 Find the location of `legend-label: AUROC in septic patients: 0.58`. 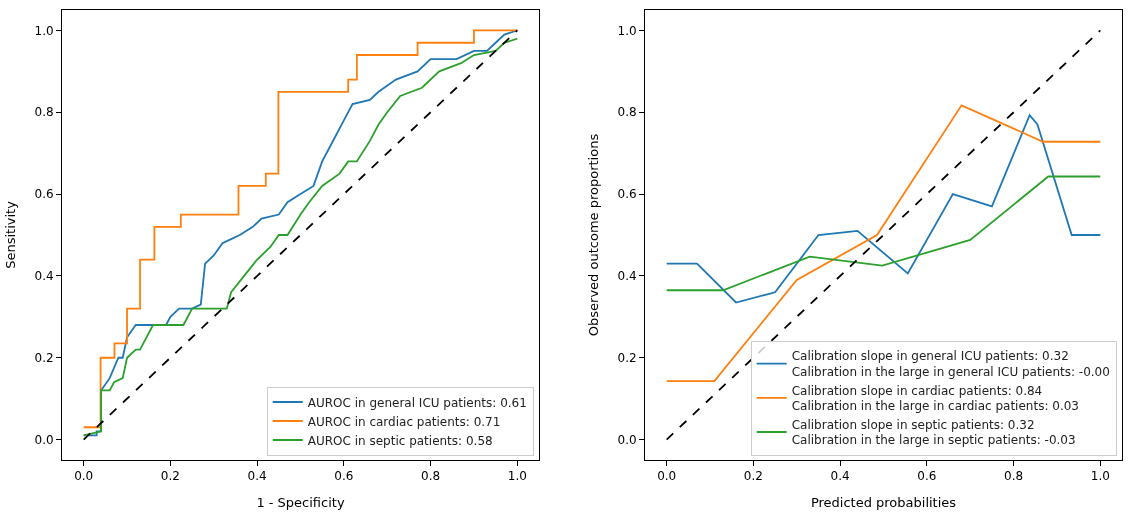

legend-label: AUROC in septic patients: 0.58 is located at coordinates (400, 440).